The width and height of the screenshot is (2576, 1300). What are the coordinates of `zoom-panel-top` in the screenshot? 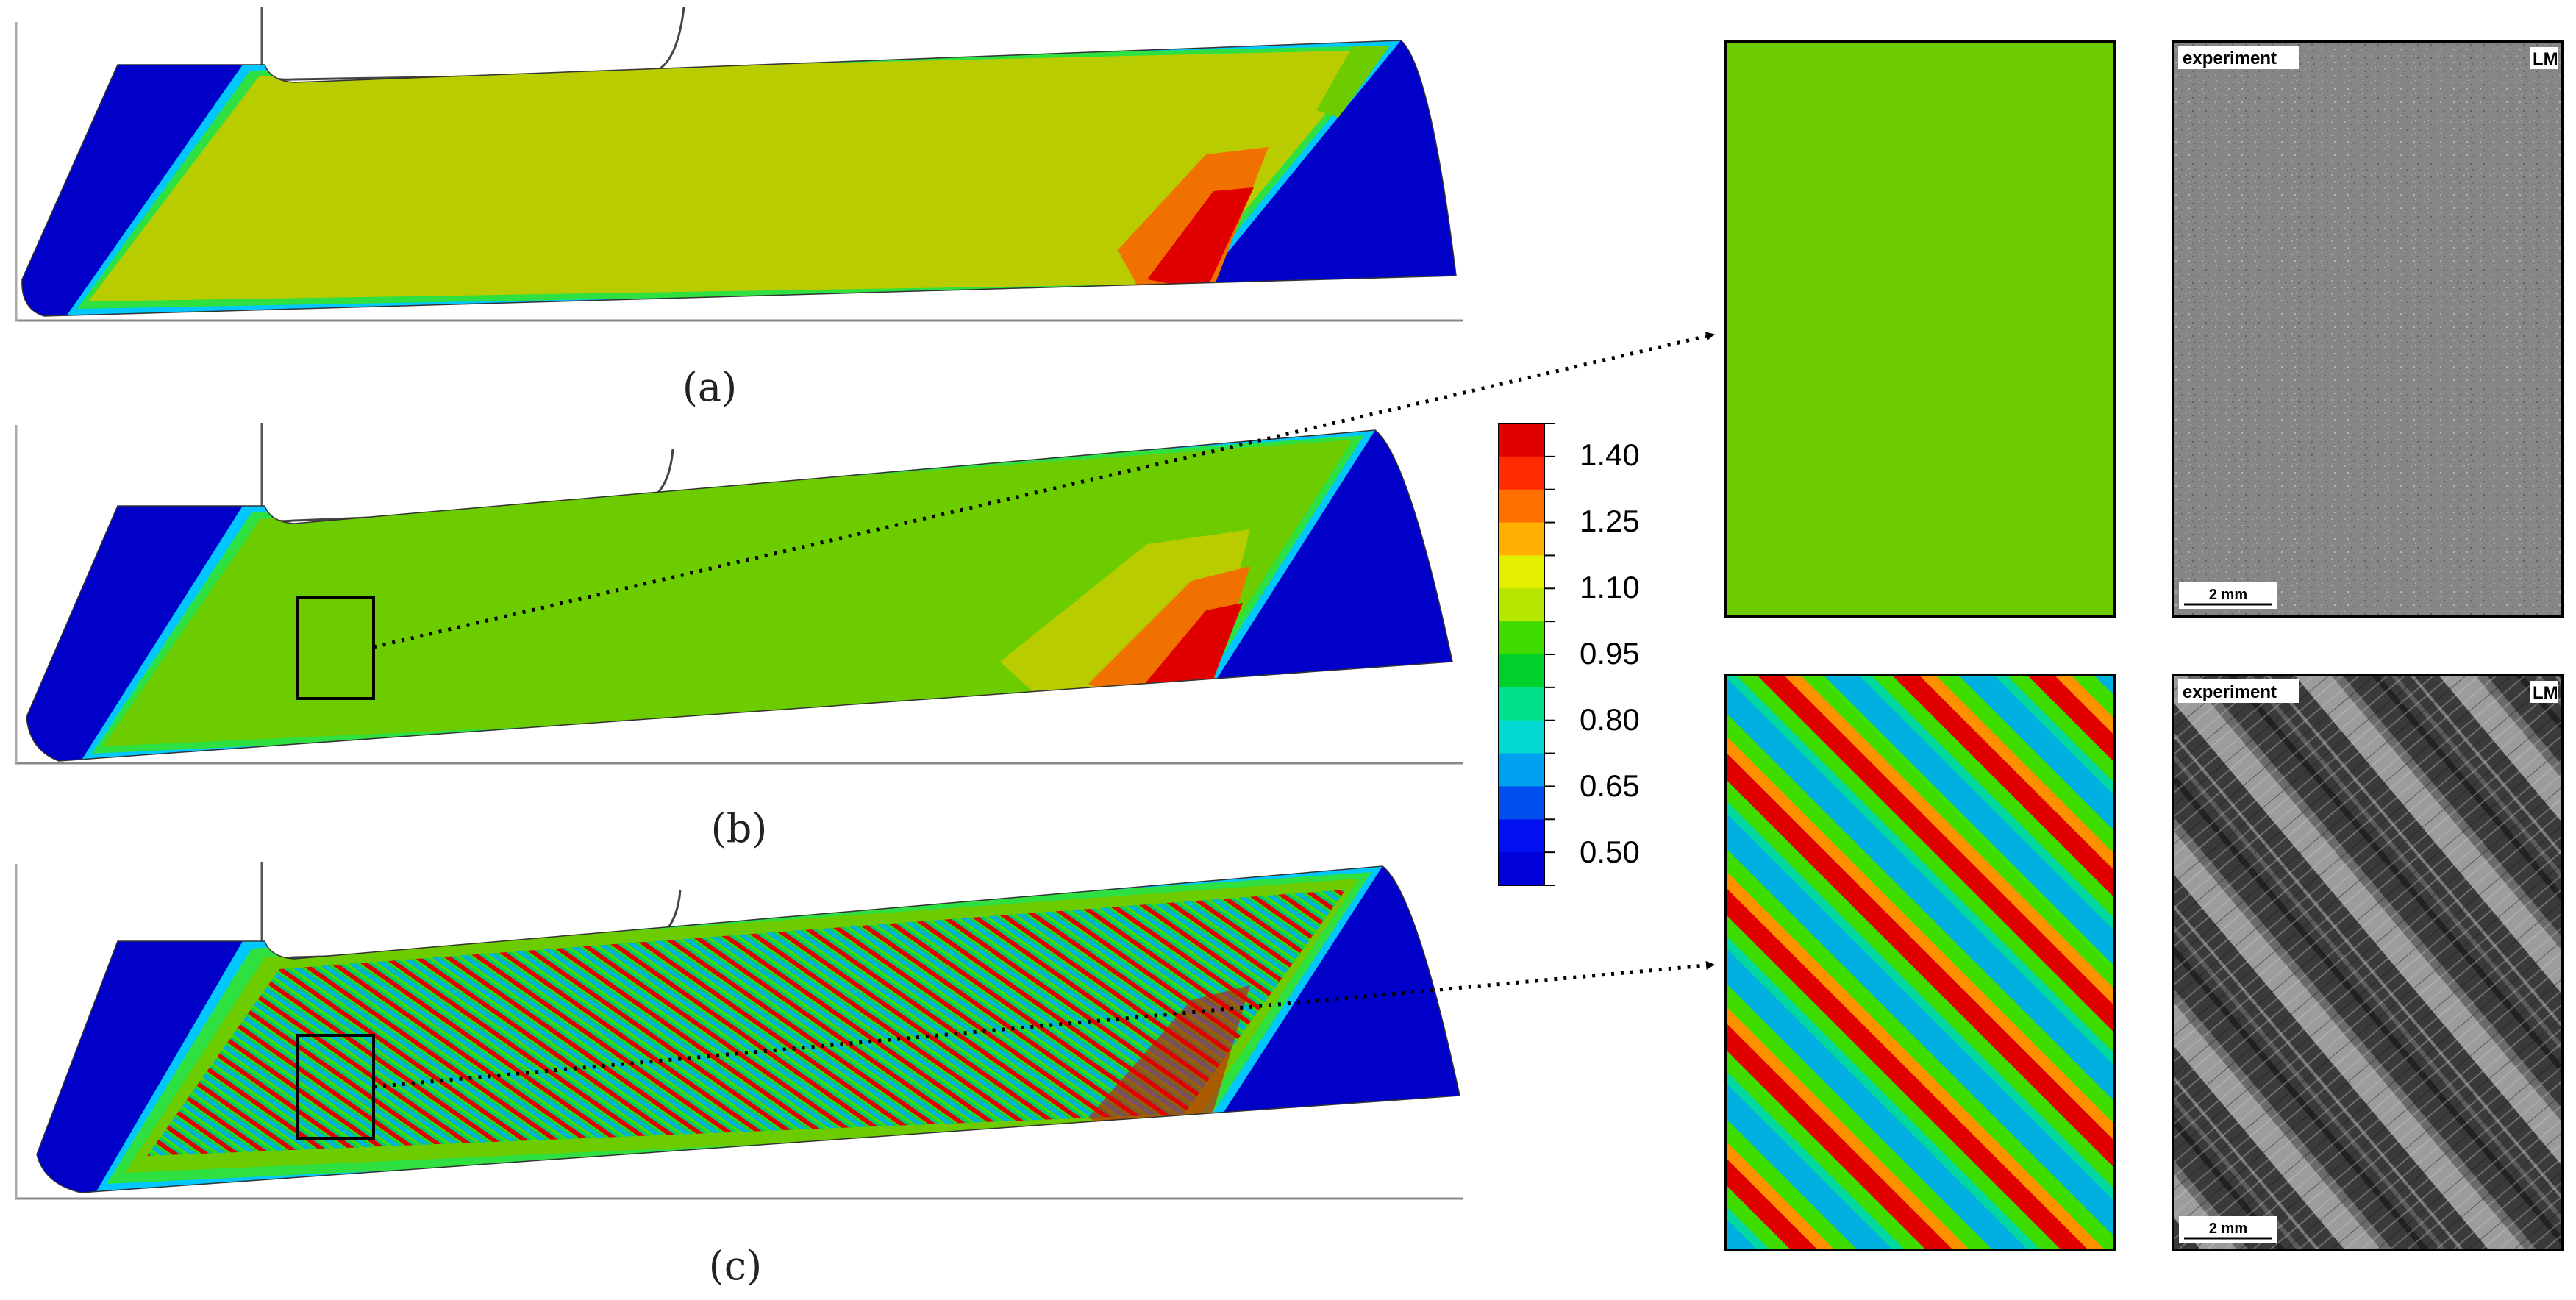 It's located at (1920, 329).